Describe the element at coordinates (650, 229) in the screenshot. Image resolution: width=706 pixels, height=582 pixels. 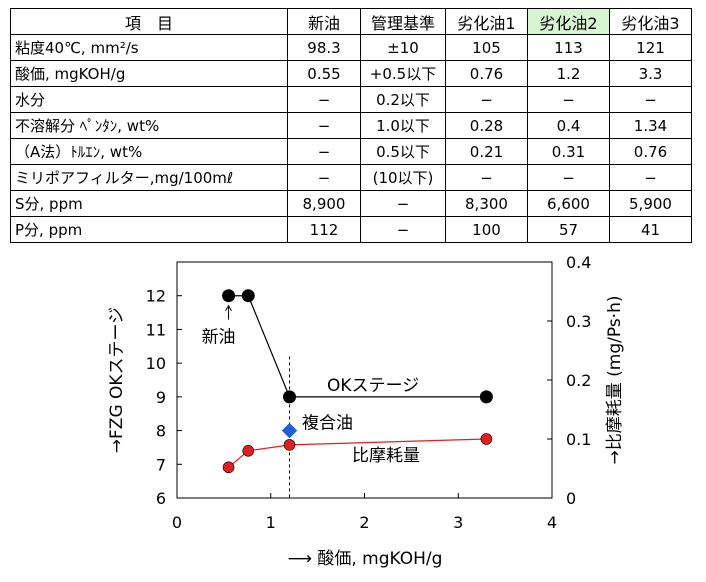
I see `table-cell: 41` at that location.